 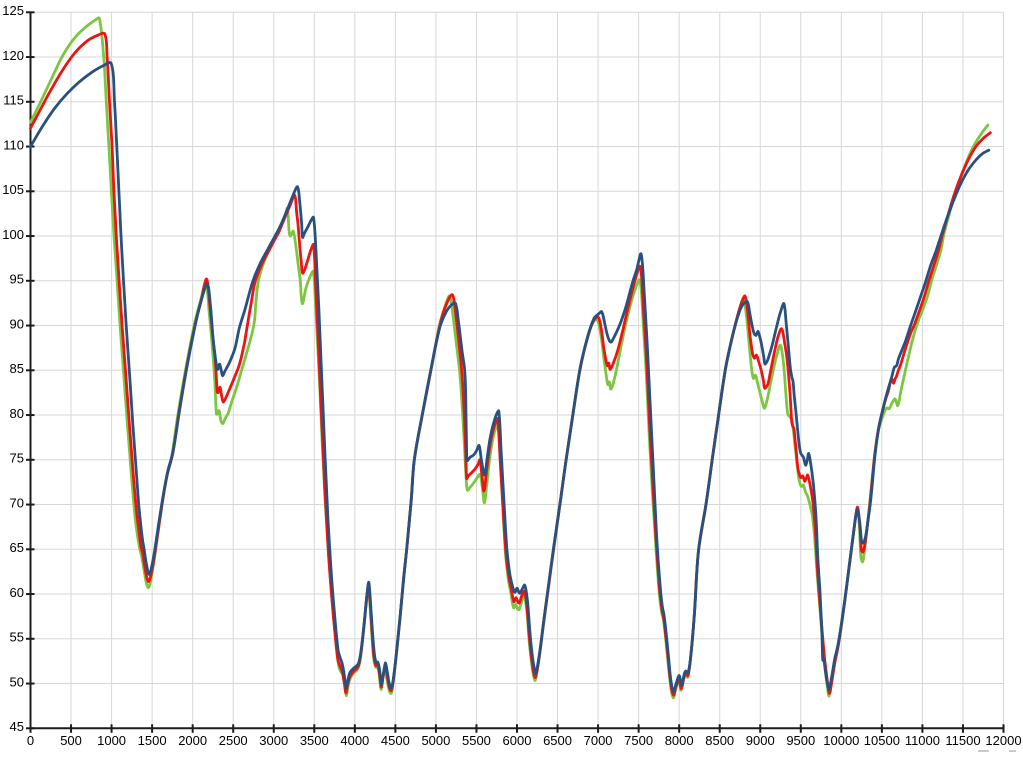 What do you see at coordinates (17, 637) in the screenshot?
I see `svg-text: 55` at bounding box center [17, 637].